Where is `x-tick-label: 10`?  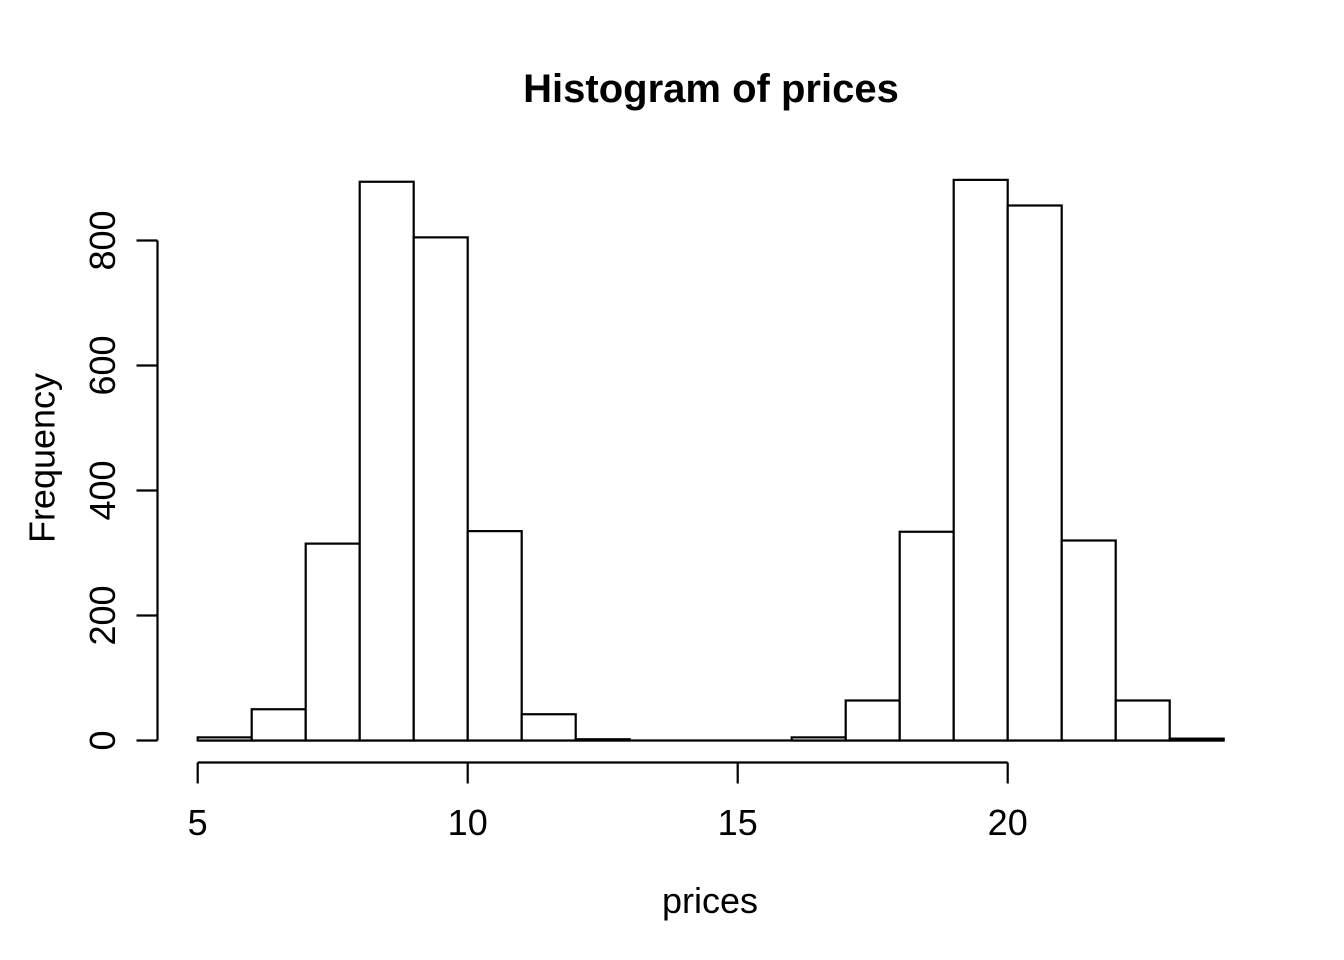
x-tick-label: 10 is located at coordinates (468, 822).